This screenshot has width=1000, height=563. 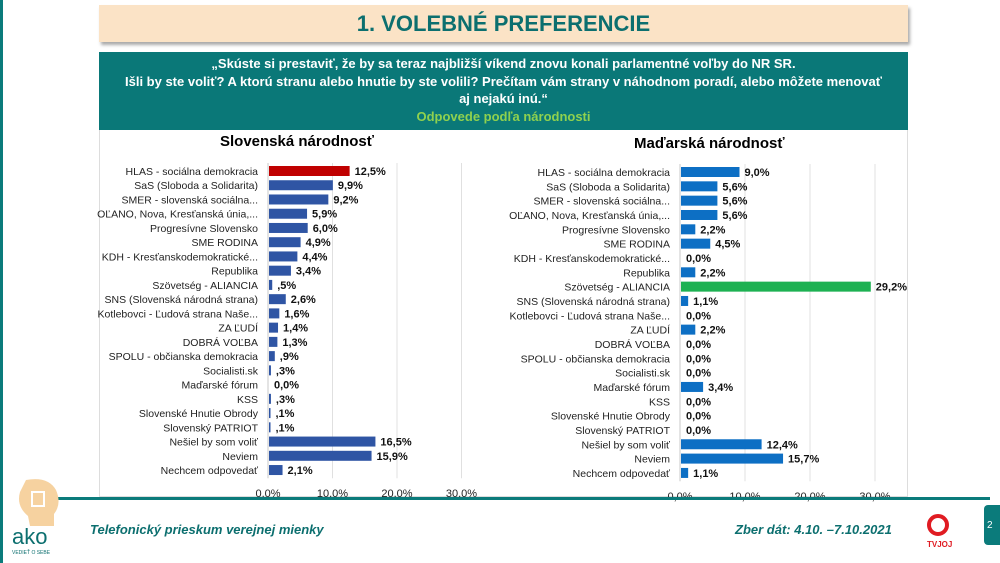 What do you see at coordinates (939, 544) in the screenshot?
I see `tvjoj-text: TVJOJ` at bounding box center [939, 544].